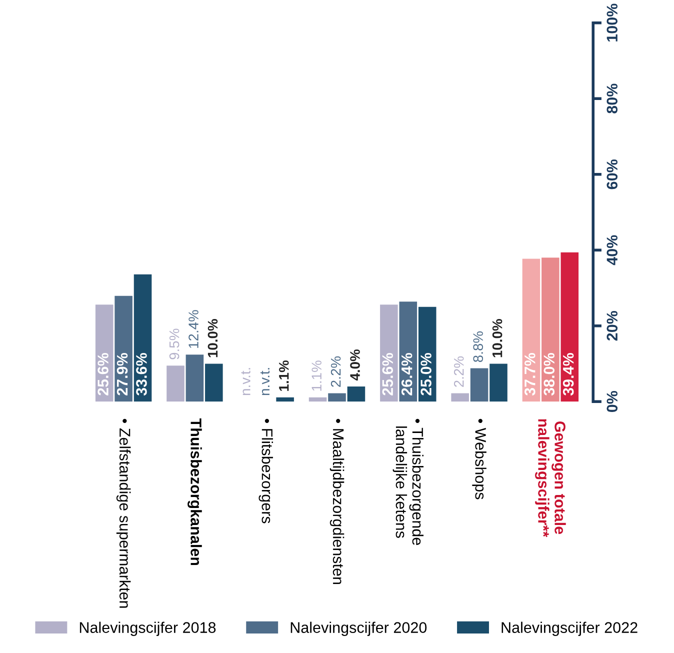  I want to click on data-label: 39.4%, so click(568, 374).